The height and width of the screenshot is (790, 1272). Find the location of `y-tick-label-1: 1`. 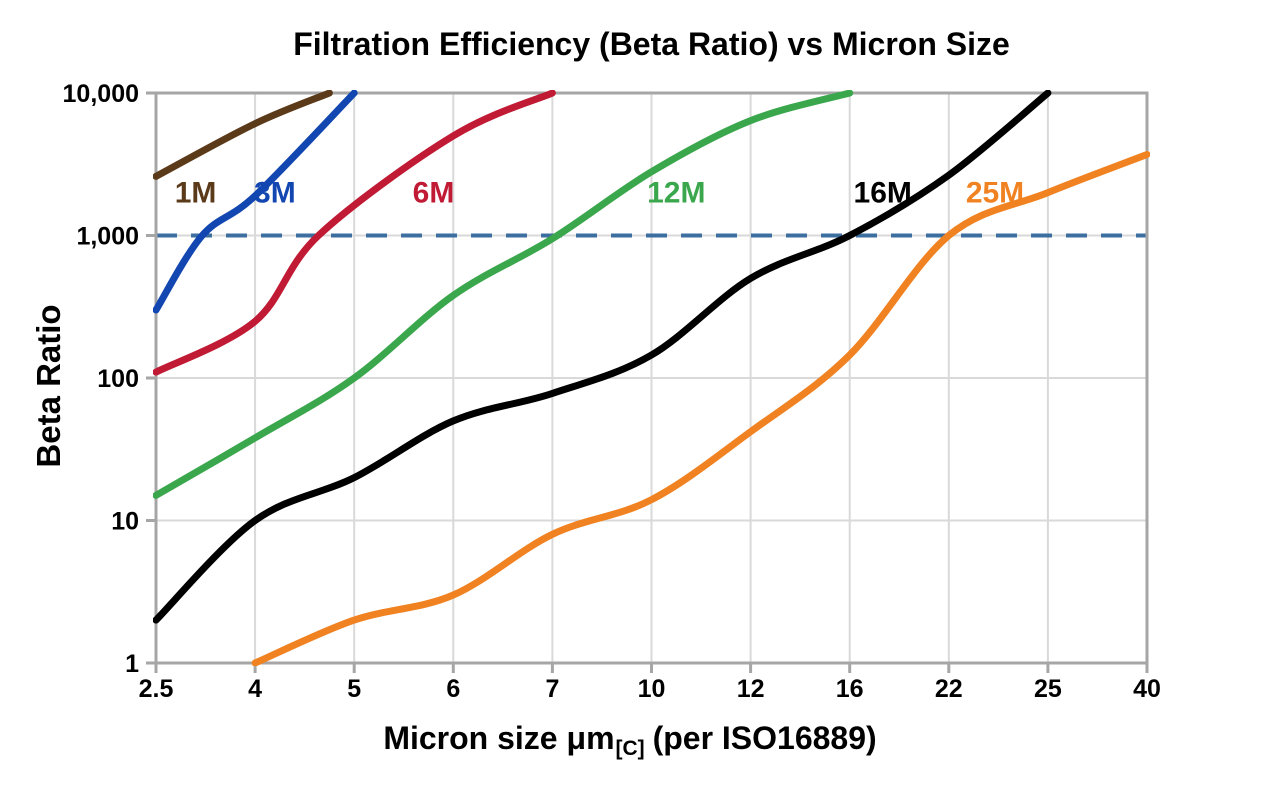

y-tick-label-1: 1 is located at coordinates (132, 664).